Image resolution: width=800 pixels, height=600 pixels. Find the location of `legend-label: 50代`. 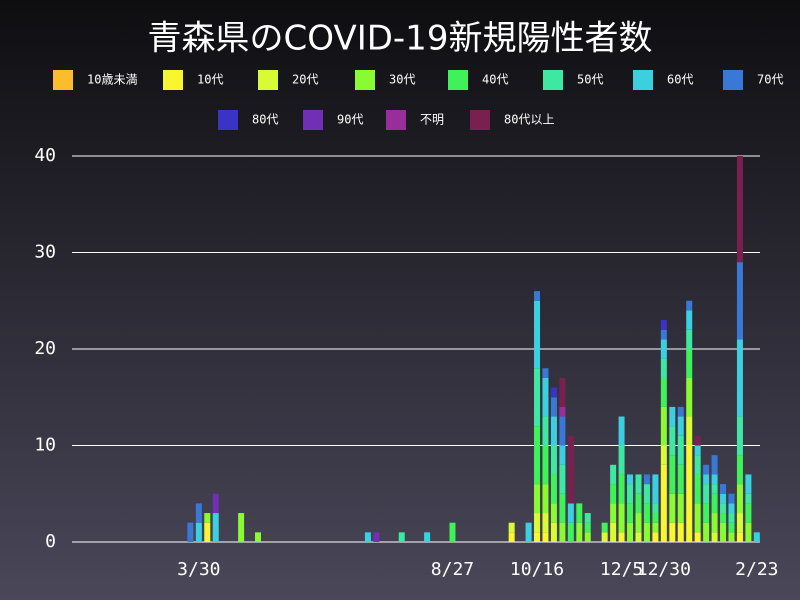

legend-label: 50代 is located at coordinates (590, 80).